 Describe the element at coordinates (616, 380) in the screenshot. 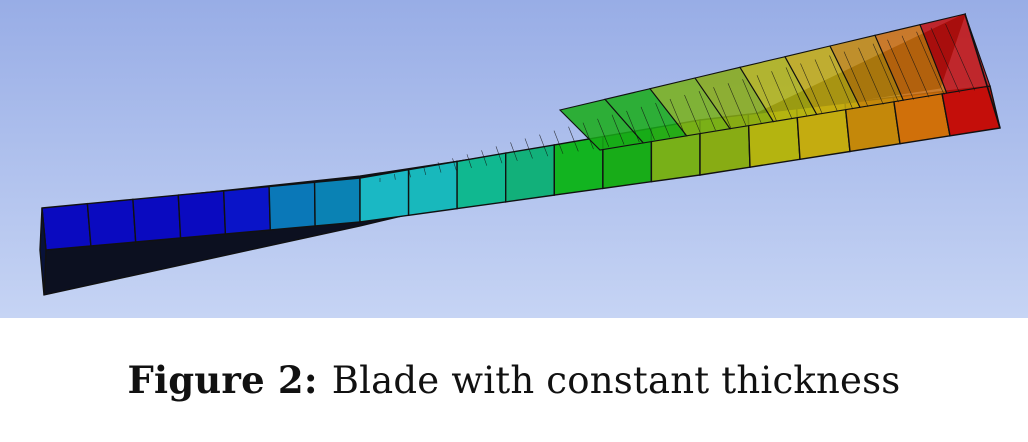

I see `caption-text: Blade with constant thickness` at that location.